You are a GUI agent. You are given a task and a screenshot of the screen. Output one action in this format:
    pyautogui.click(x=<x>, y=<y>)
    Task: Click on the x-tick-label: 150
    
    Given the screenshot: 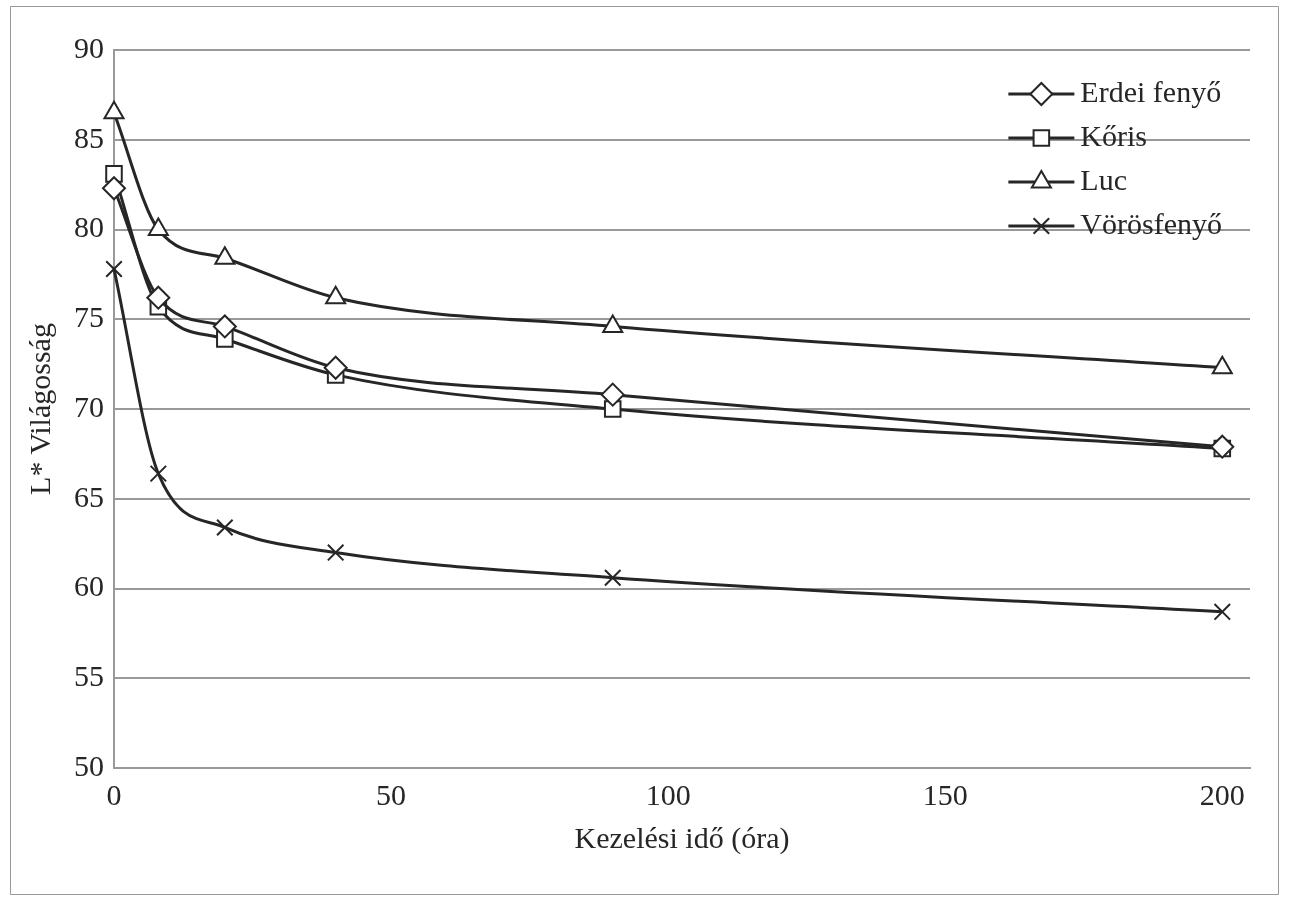 What is the action you would take?
    pyautogui.click(x=945, y=794)
    